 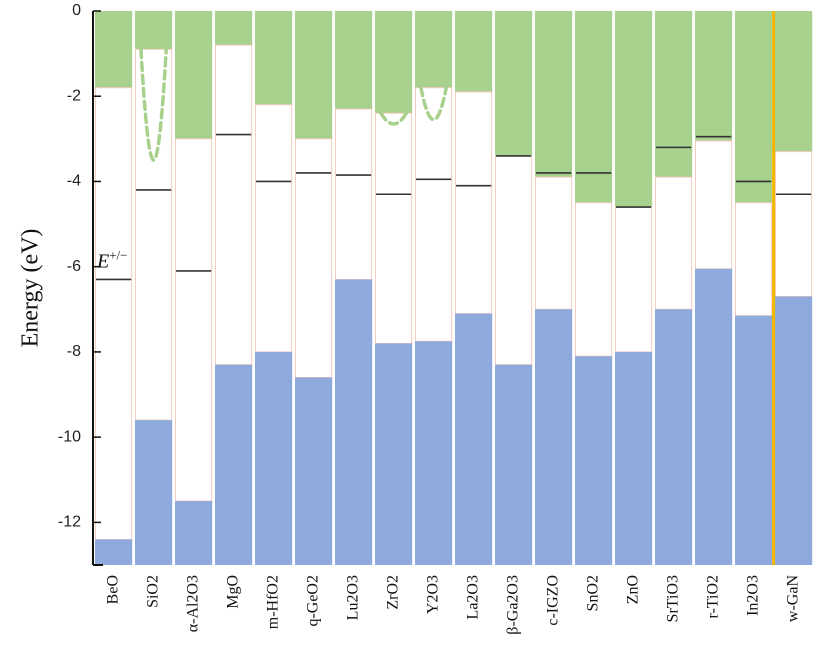 What do you see at coordinates (102, 261) in the screenshot?
I see `annotation-text: E` at bounding box center [102, 261].